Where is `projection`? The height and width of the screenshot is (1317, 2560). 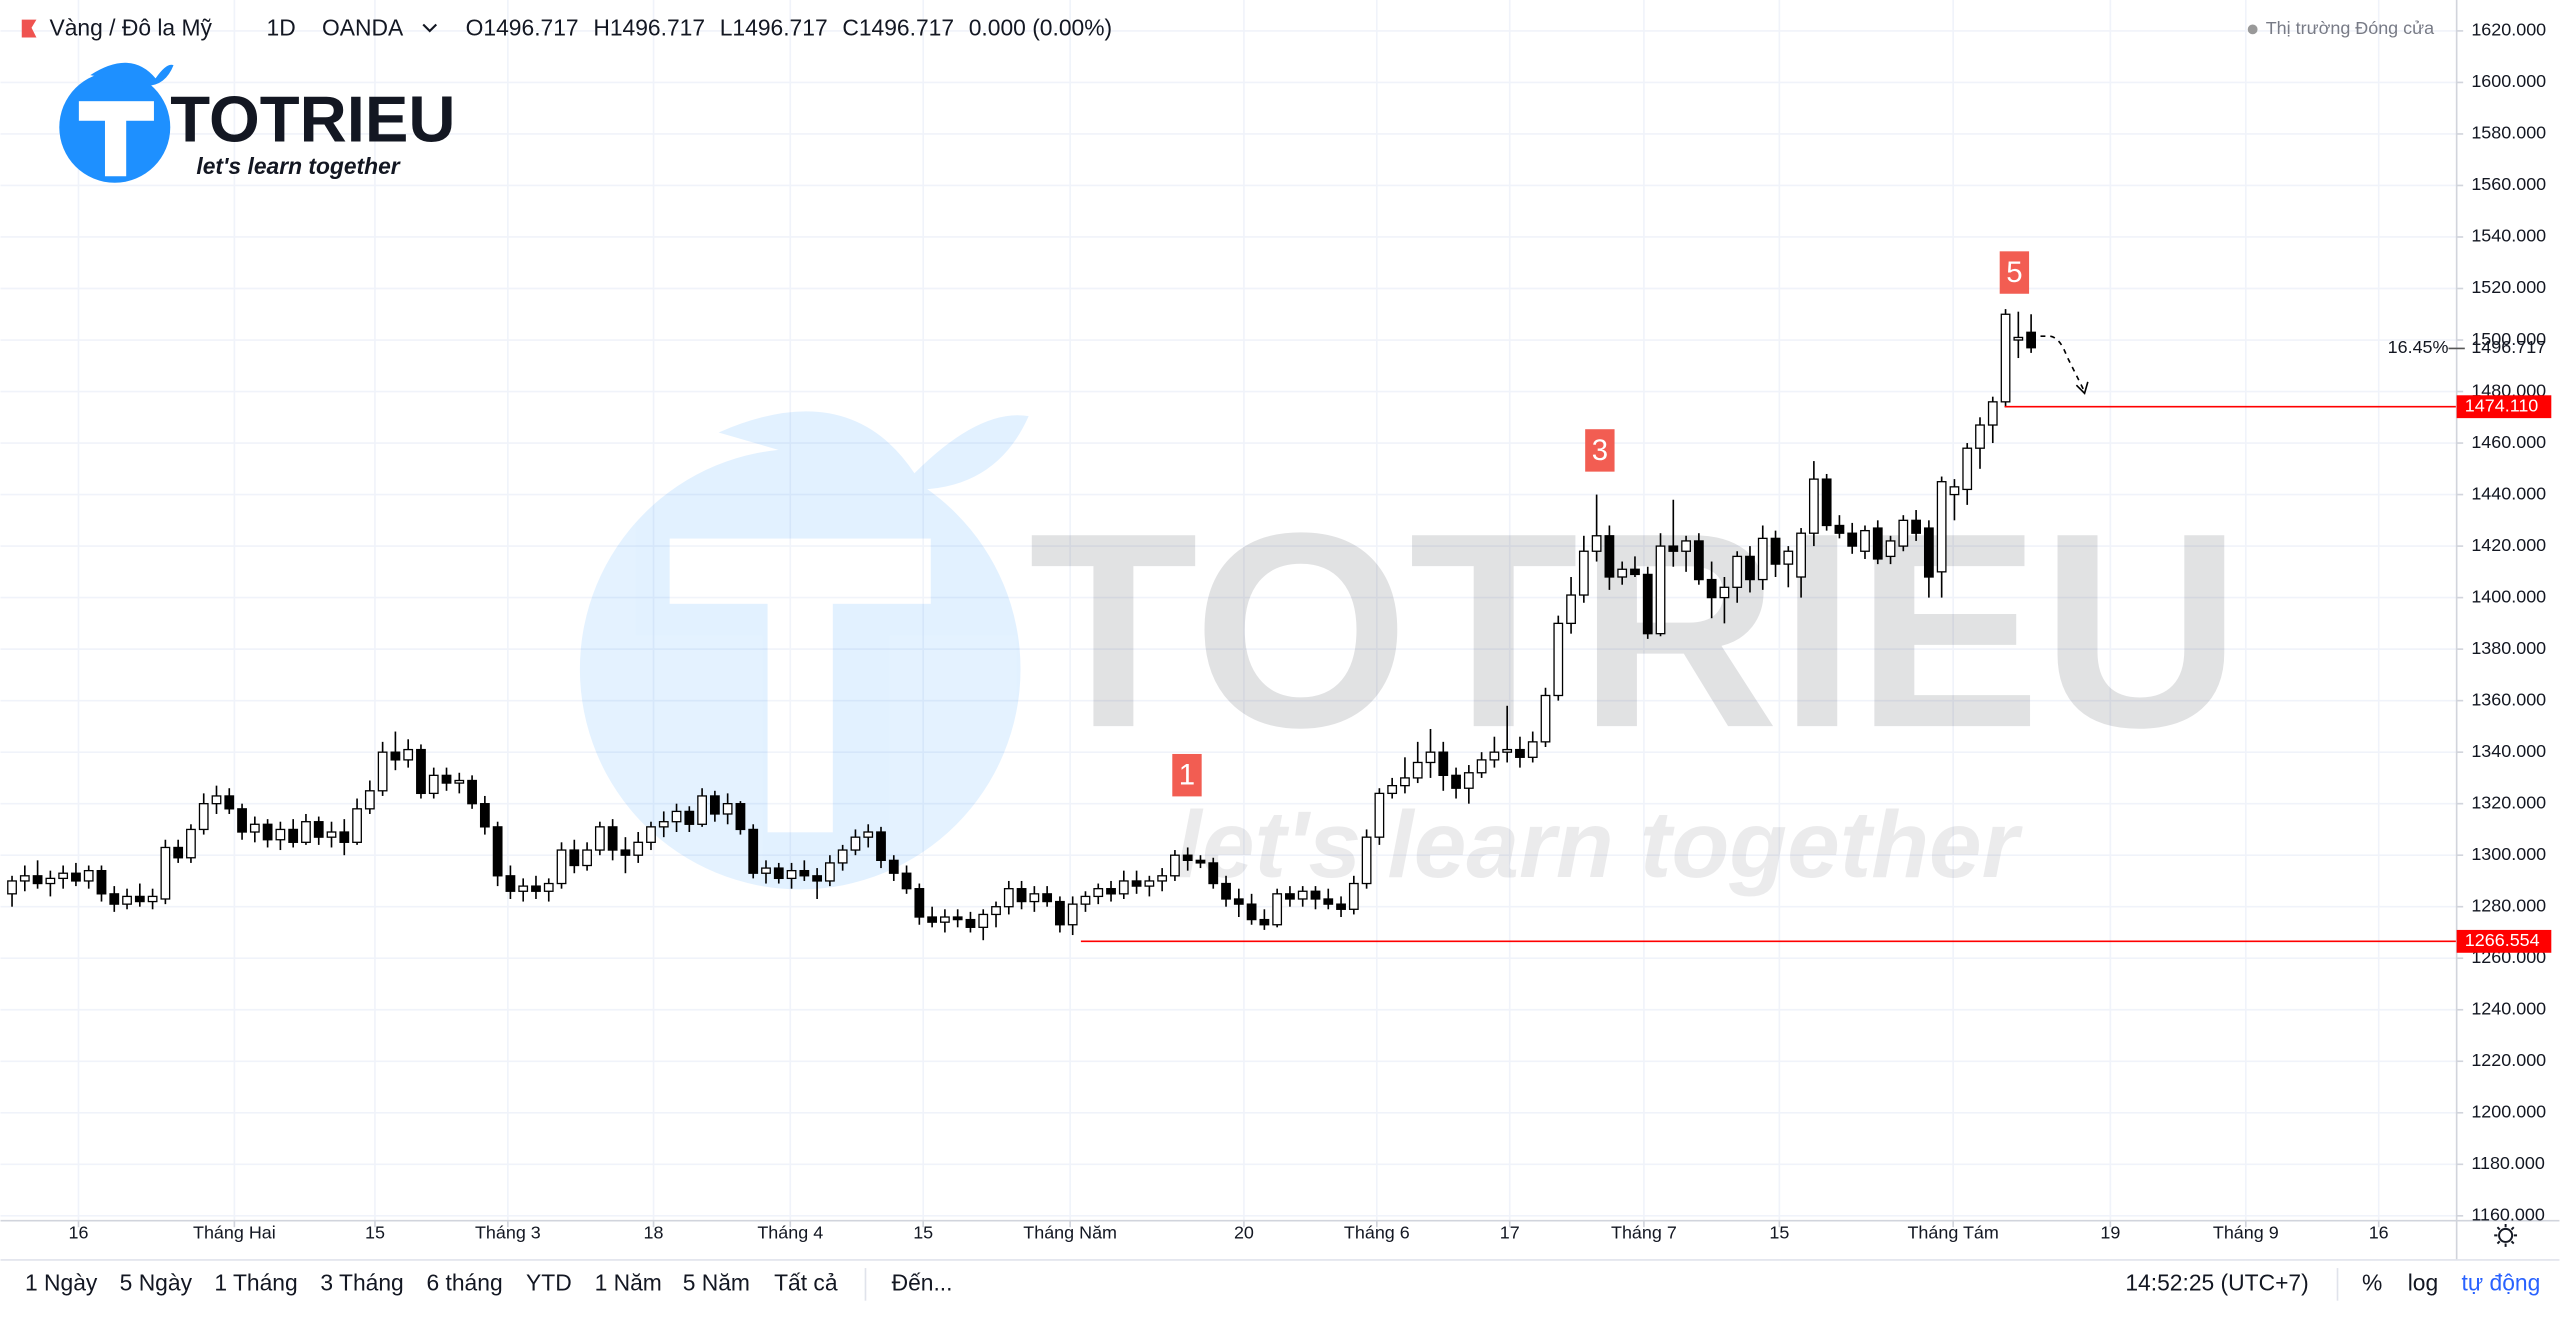
projection is located at coordinates (2063, 364).